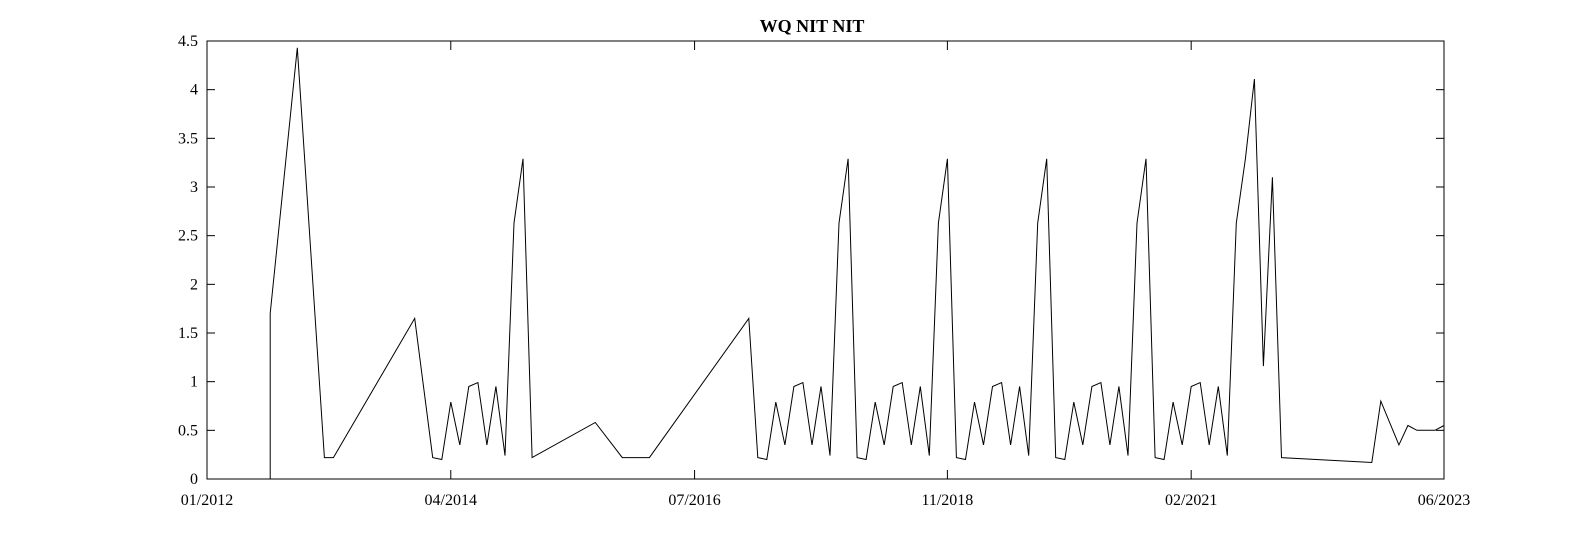 The height and width of the screenshot is (537, 1591). Describe the element at coordinates (194, 479) in the screenshot. I see `y-tick-label: 0` at that location.